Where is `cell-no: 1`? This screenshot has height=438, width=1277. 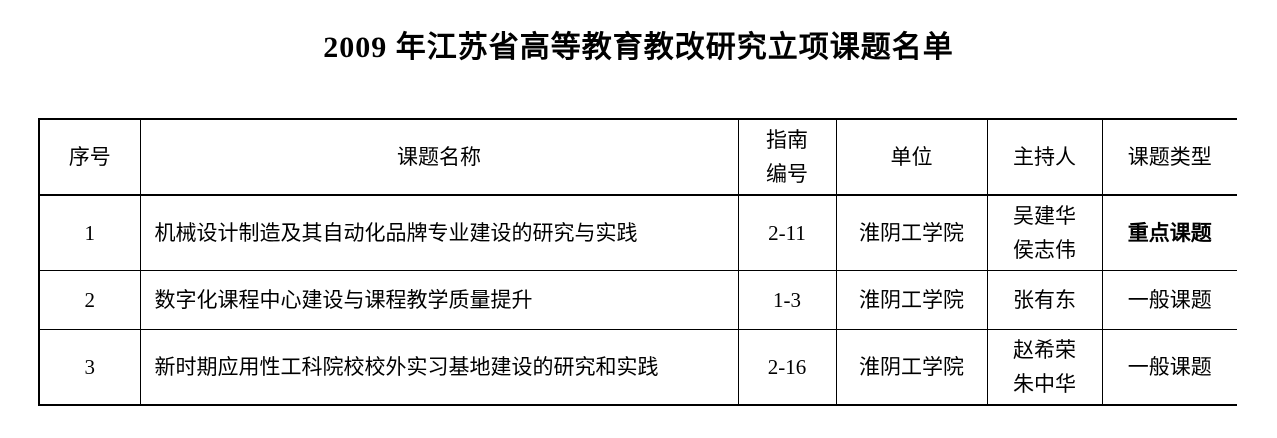 cell-no: 1 is located at coordinates (89, 232).